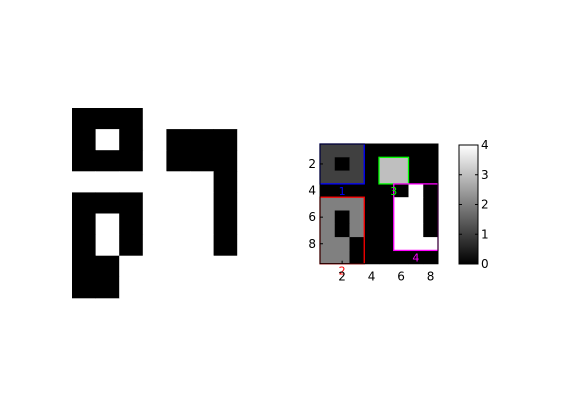 This screenshot has width=561, height=420. Describe the element at coordinates (312, 164) in the screenshot. I see `y-tick-label: 2` at that location.